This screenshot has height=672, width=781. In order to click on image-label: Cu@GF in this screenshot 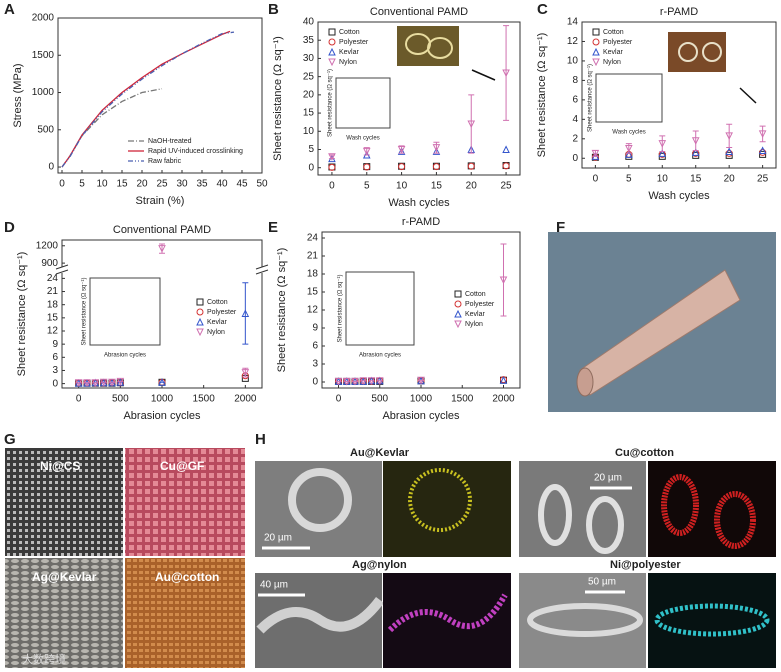, I will do `click(182, 466)`.